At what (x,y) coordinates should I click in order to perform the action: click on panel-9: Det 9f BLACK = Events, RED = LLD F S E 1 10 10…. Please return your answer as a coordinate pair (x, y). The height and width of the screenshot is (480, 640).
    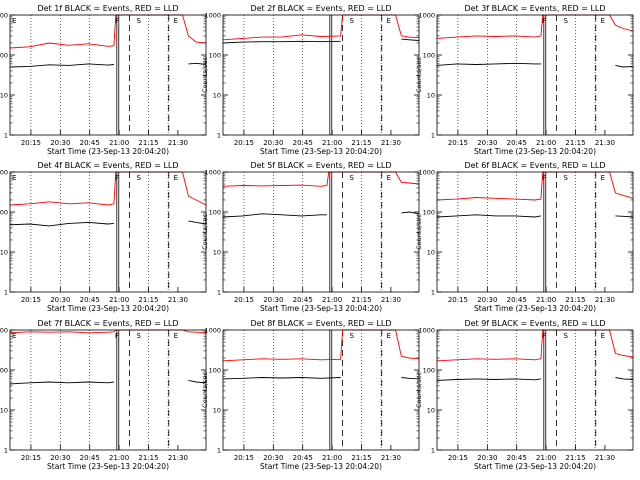
    Looking at the image, I should click on (524, 395).